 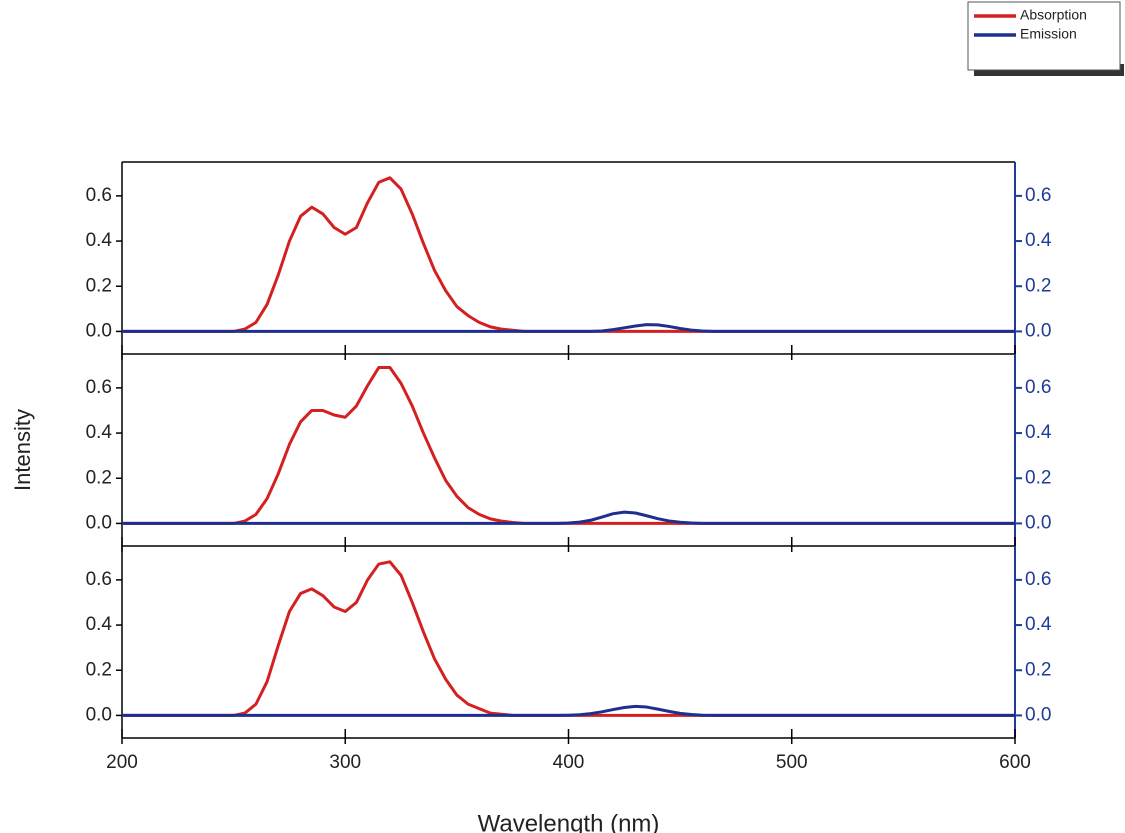 What do you see at coordinates (569, 821) in the screenshot?
I see `x-axis-label: Wavelength (nm)` at bounding box center [569, 821].